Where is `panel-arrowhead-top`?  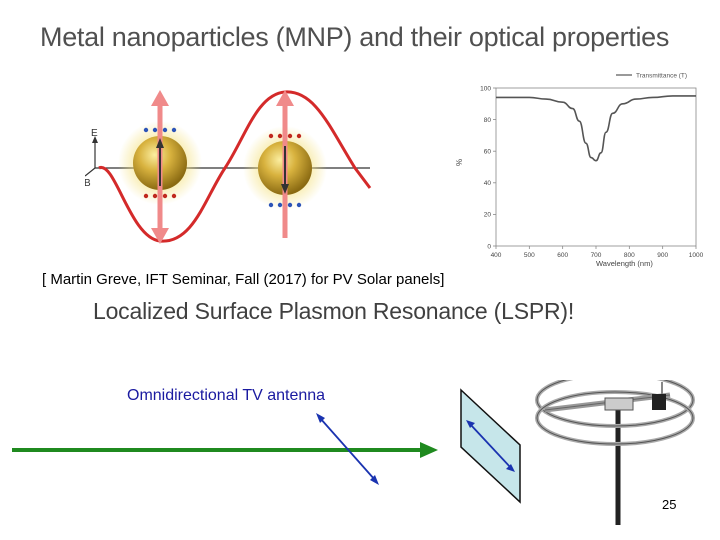 panel-arrowhead-top is located at coordinates (470, 424).